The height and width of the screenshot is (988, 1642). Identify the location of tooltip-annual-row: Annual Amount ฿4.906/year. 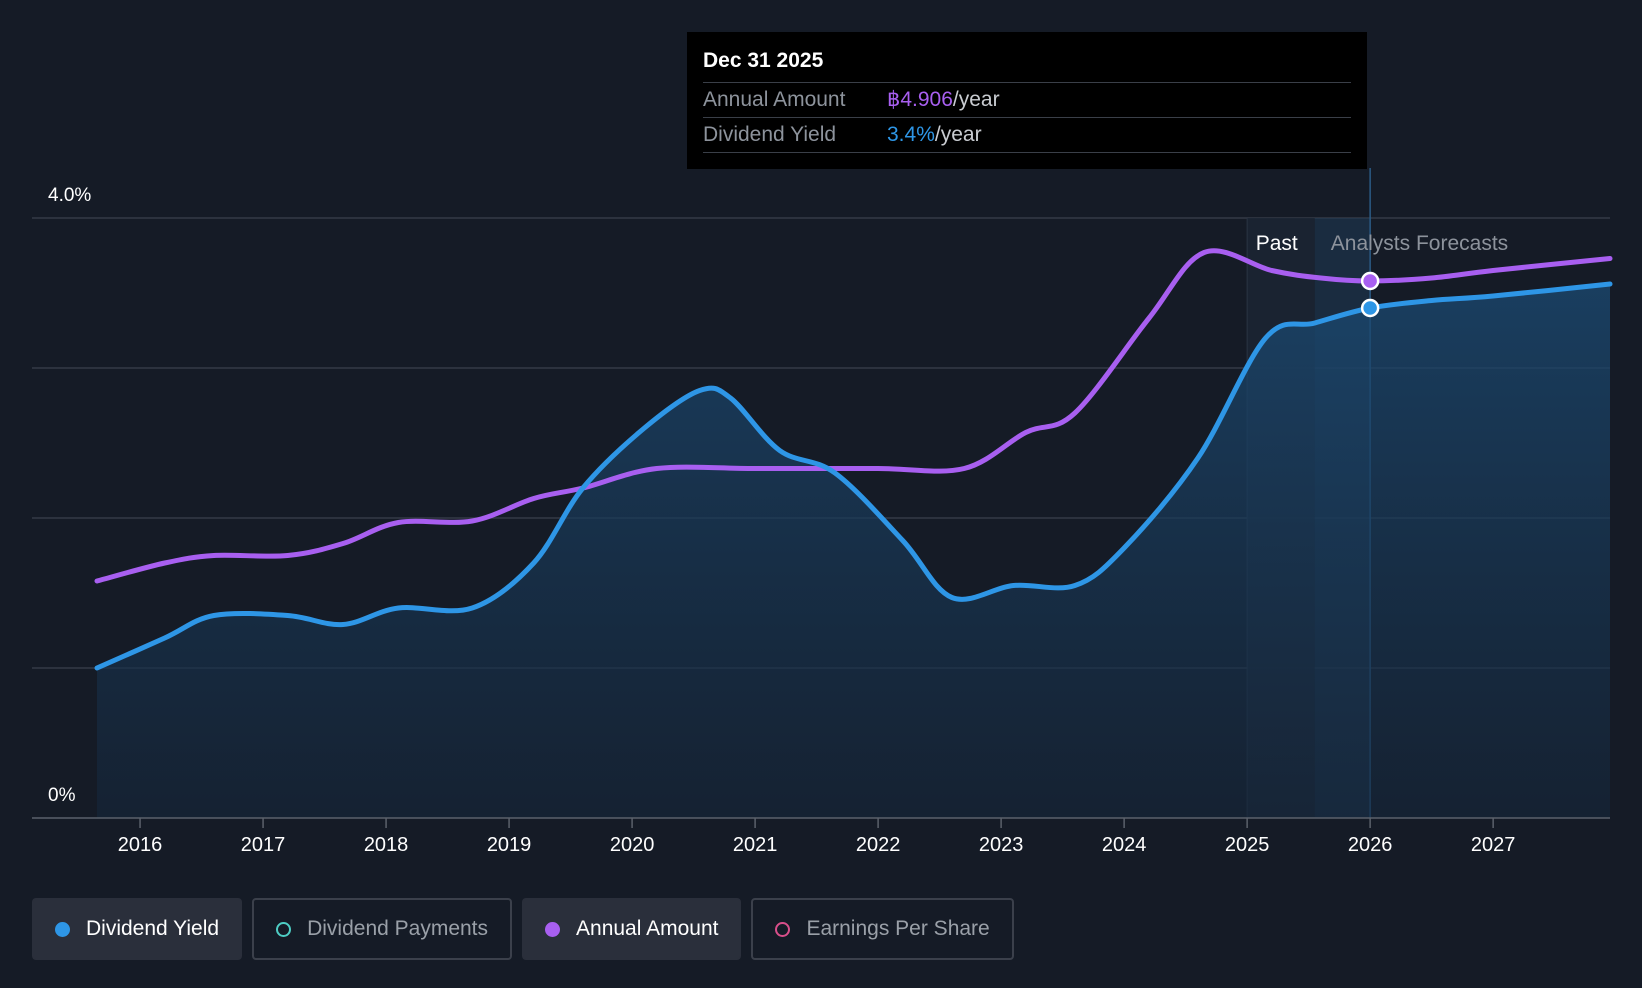
(1027, 100).